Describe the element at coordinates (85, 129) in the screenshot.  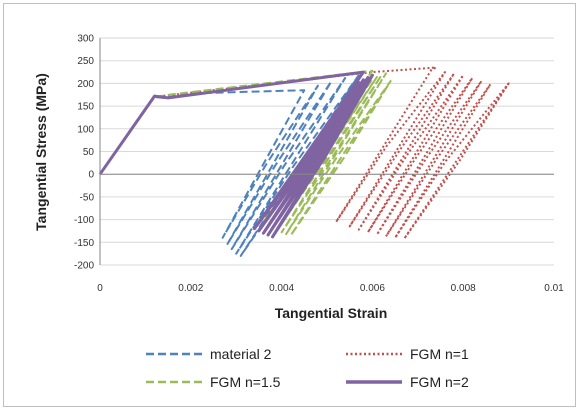
I see `y-tick-label: 100` at that location.